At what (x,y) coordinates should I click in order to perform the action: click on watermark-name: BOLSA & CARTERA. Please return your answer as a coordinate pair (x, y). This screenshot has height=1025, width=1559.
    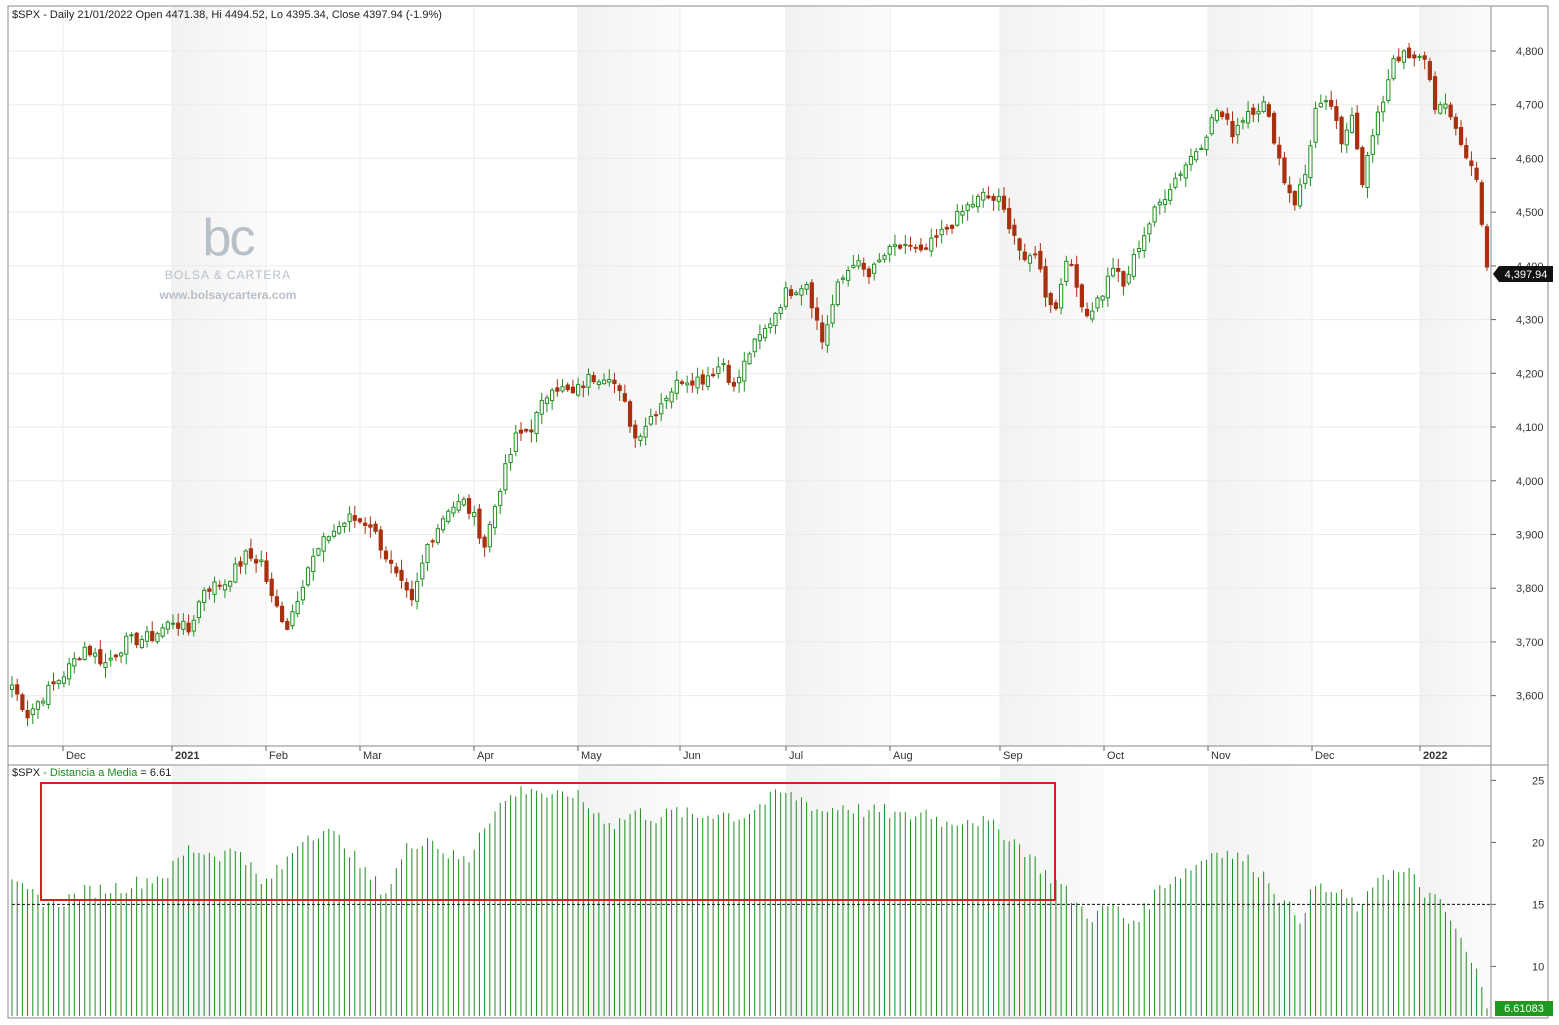
    Looking at the image, I should click on (228, 275).